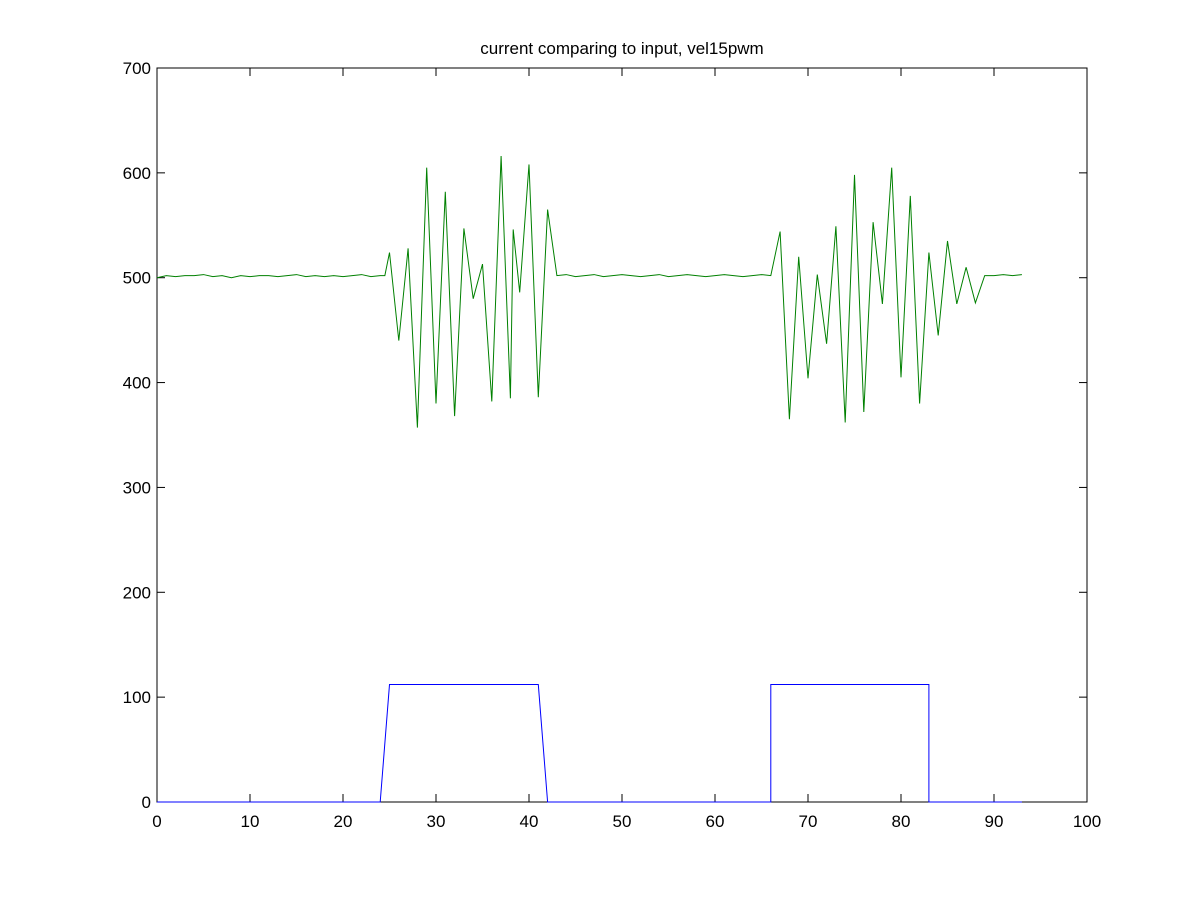 This screenshot has width=1201, height=901. Describe the element at coordinates (137, 68) in the screenshot. I see `y-tick-label: 700` at that location.